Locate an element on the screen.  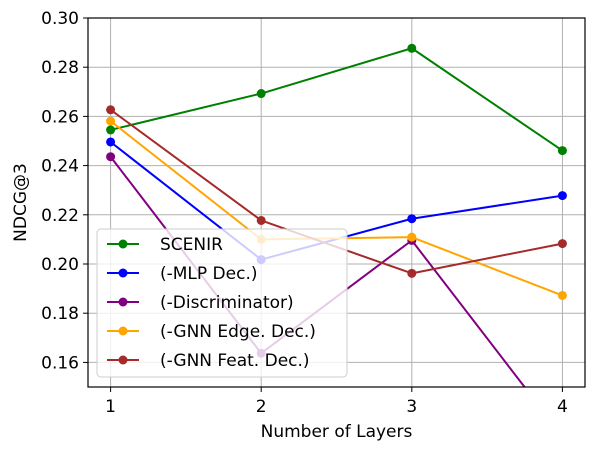
y-tick-label: 0.28 is located at coordinates (60, 68).